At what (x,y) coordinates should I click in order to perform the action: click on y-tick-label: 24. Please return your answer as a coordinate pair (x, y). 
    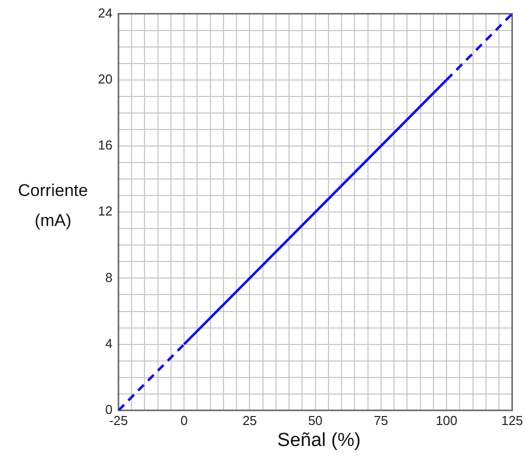
    Looking at the image, I should click on (105, 12).